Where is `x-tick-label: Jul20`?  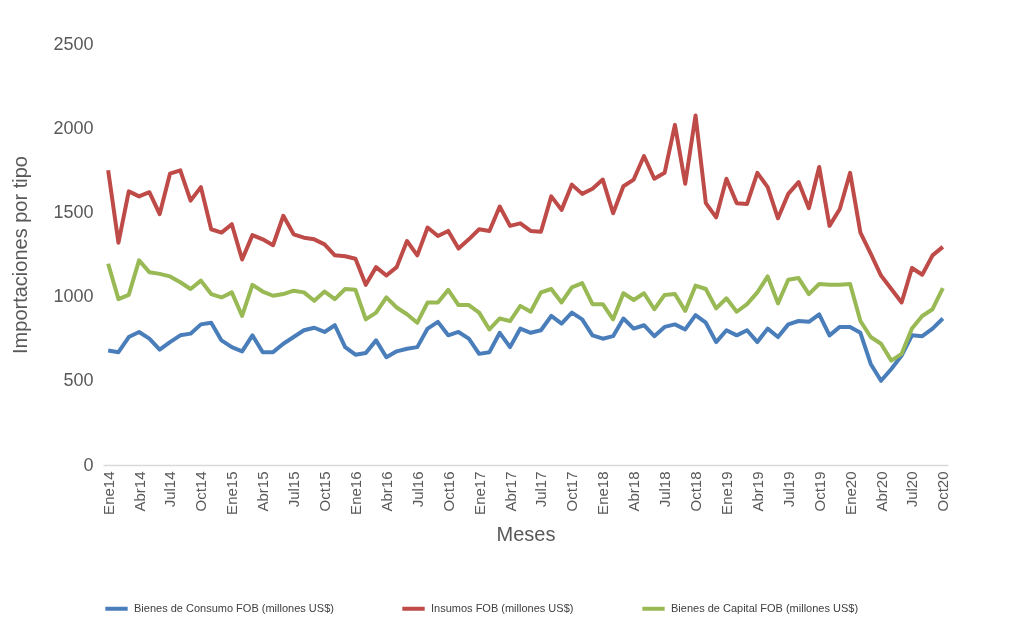 x-tick-label: Jul20 is located at coordinates (912, 489).